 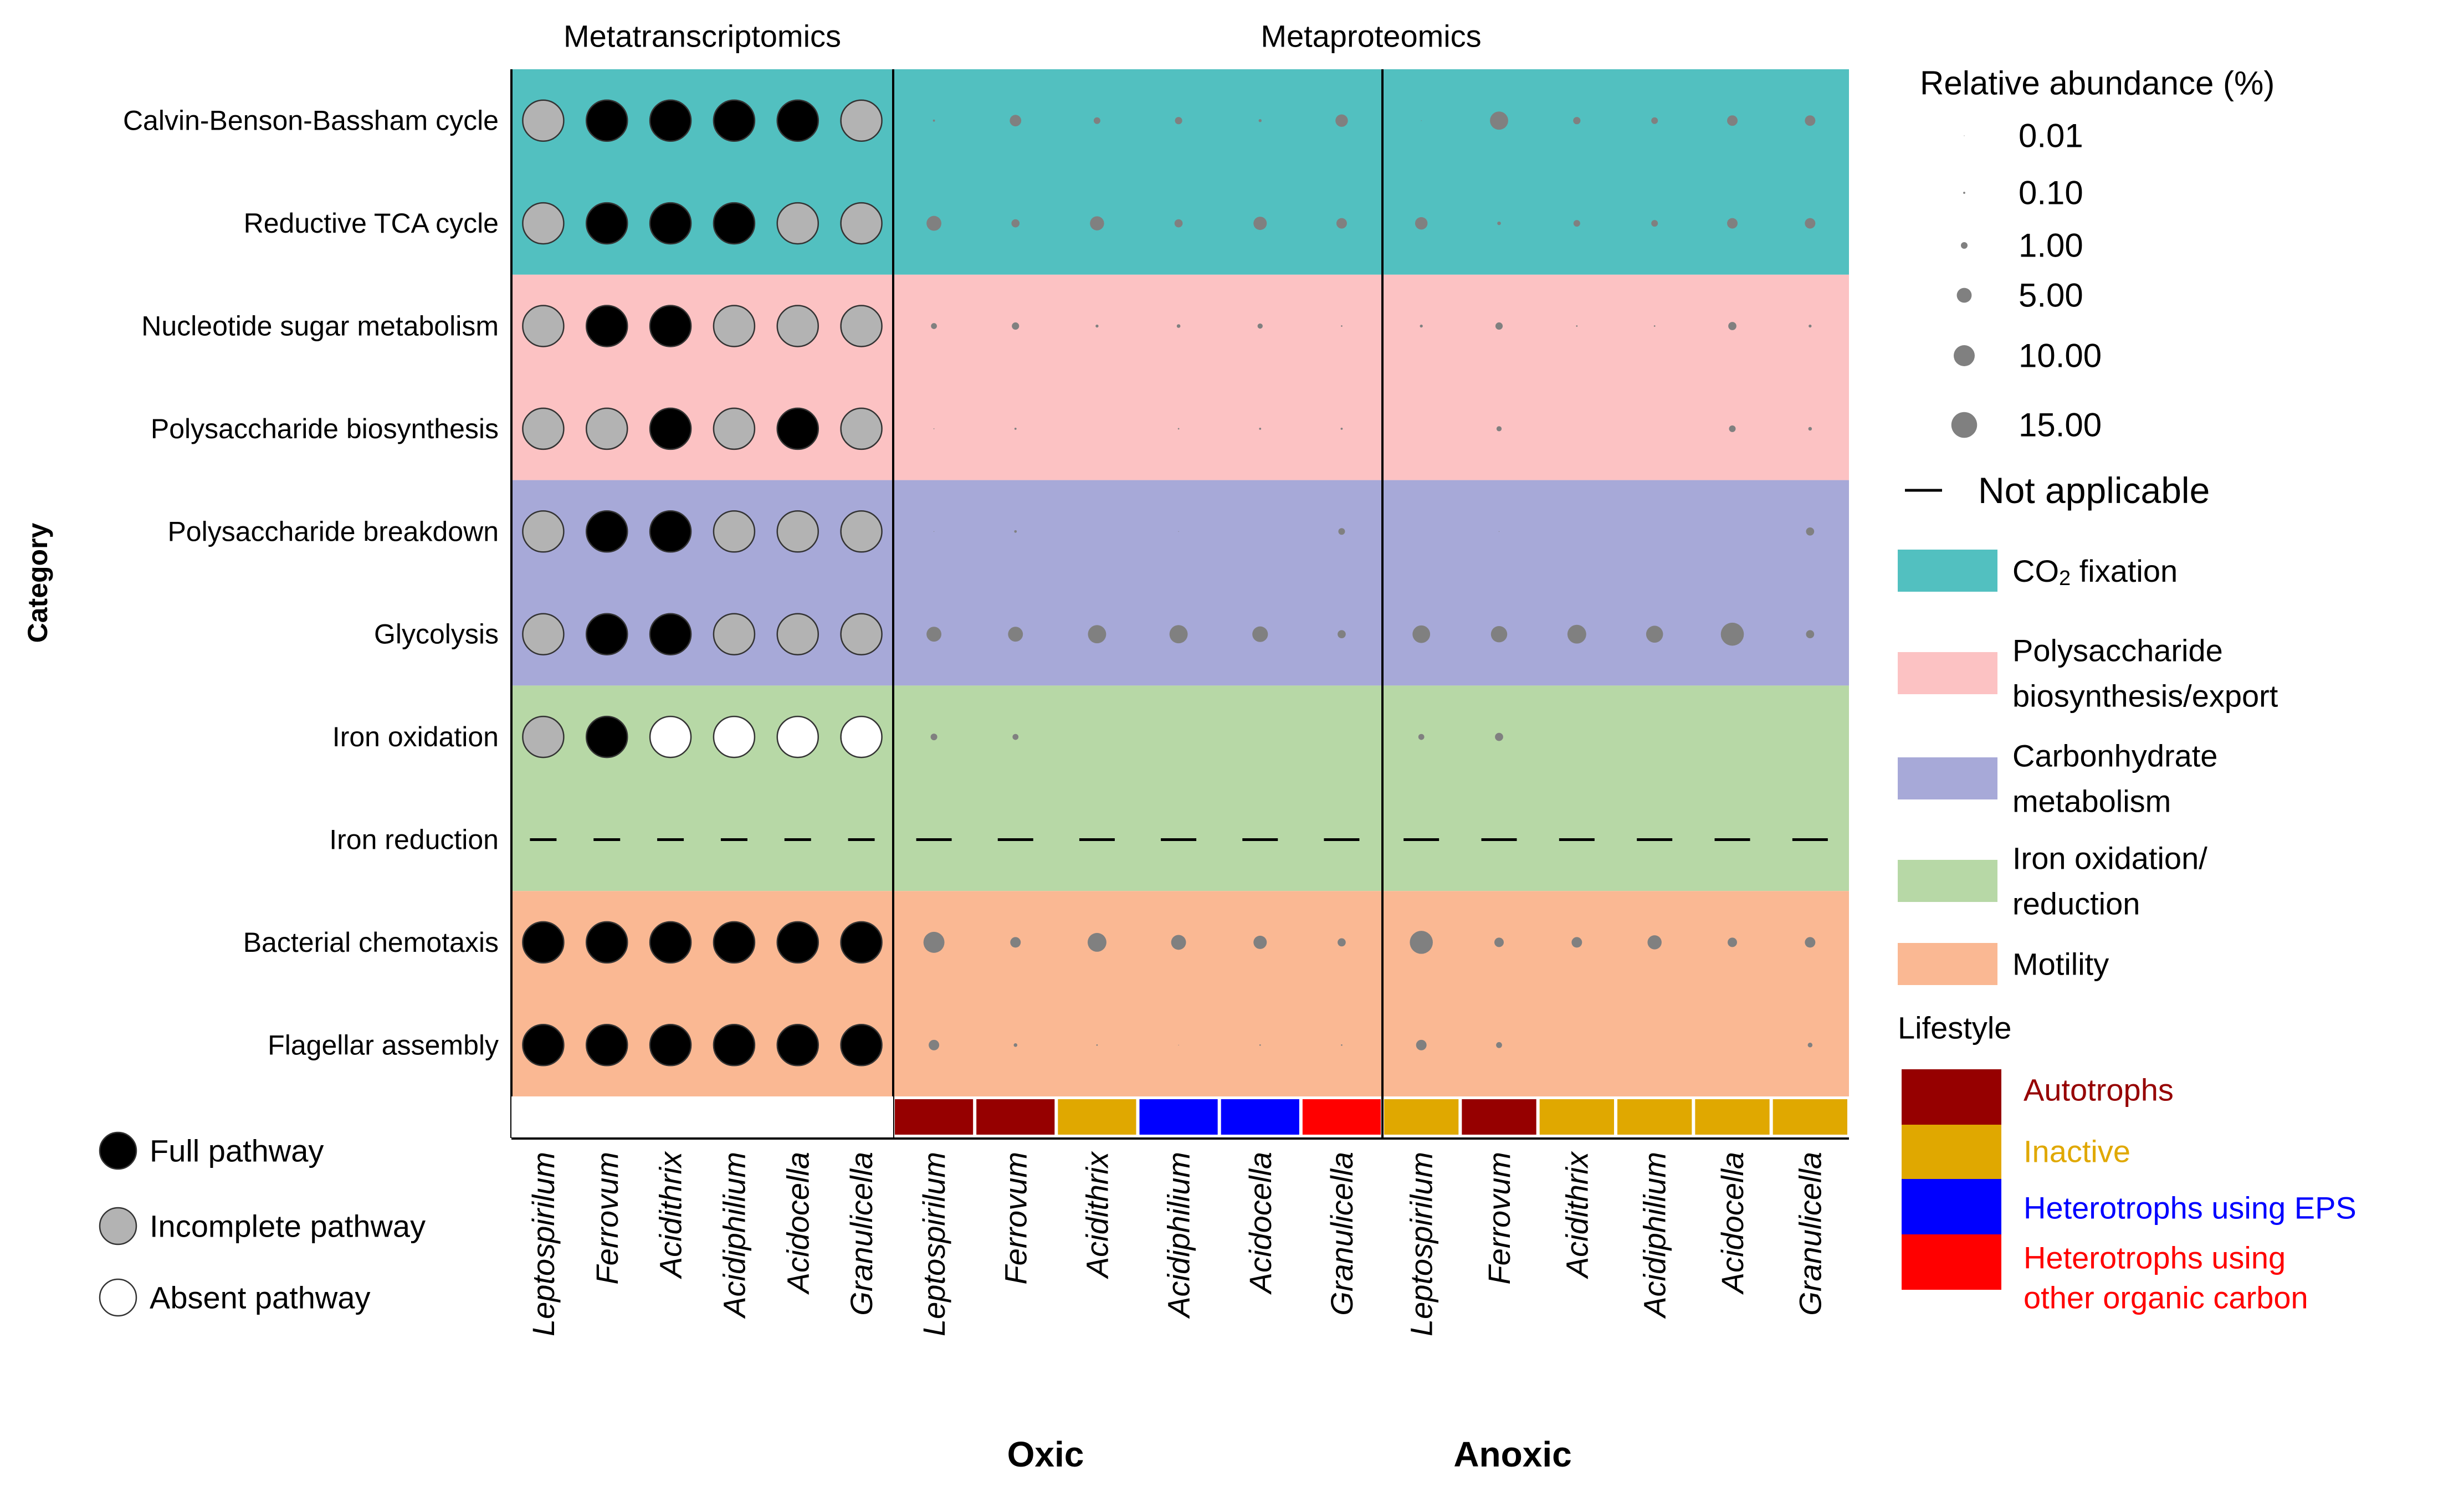 I want to click on size-legend-label: 0.01, so click(x=2051, y=136).